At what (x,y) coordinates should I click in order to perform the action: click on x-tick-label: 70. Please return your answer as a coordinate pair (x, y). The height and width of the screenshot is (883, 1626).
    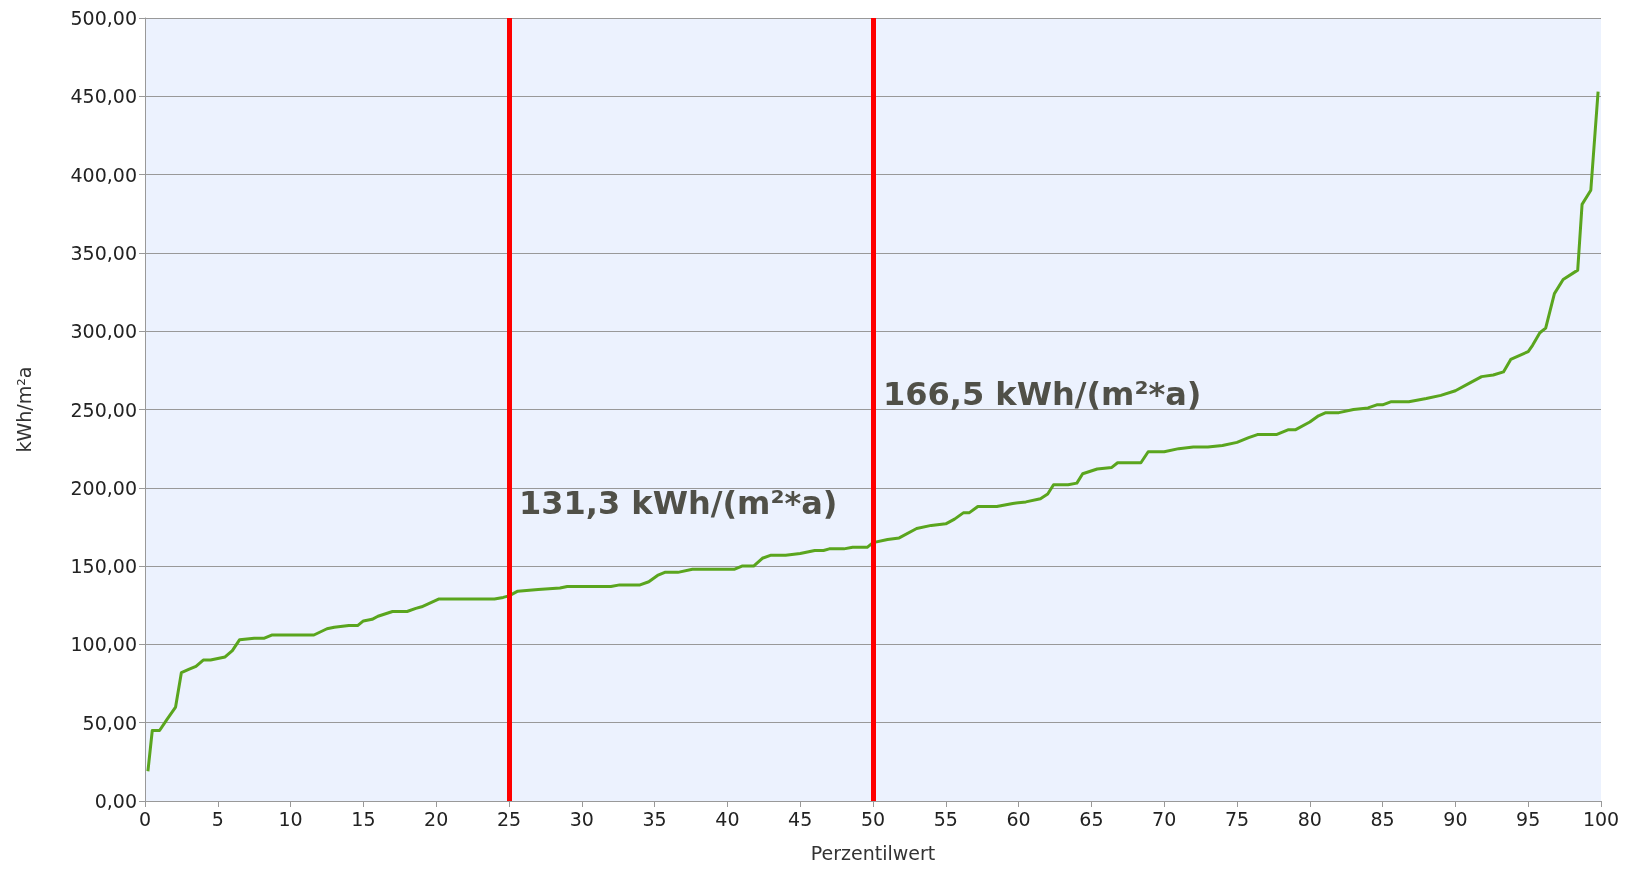
    Looking at the image, I should click on (1164, 818).